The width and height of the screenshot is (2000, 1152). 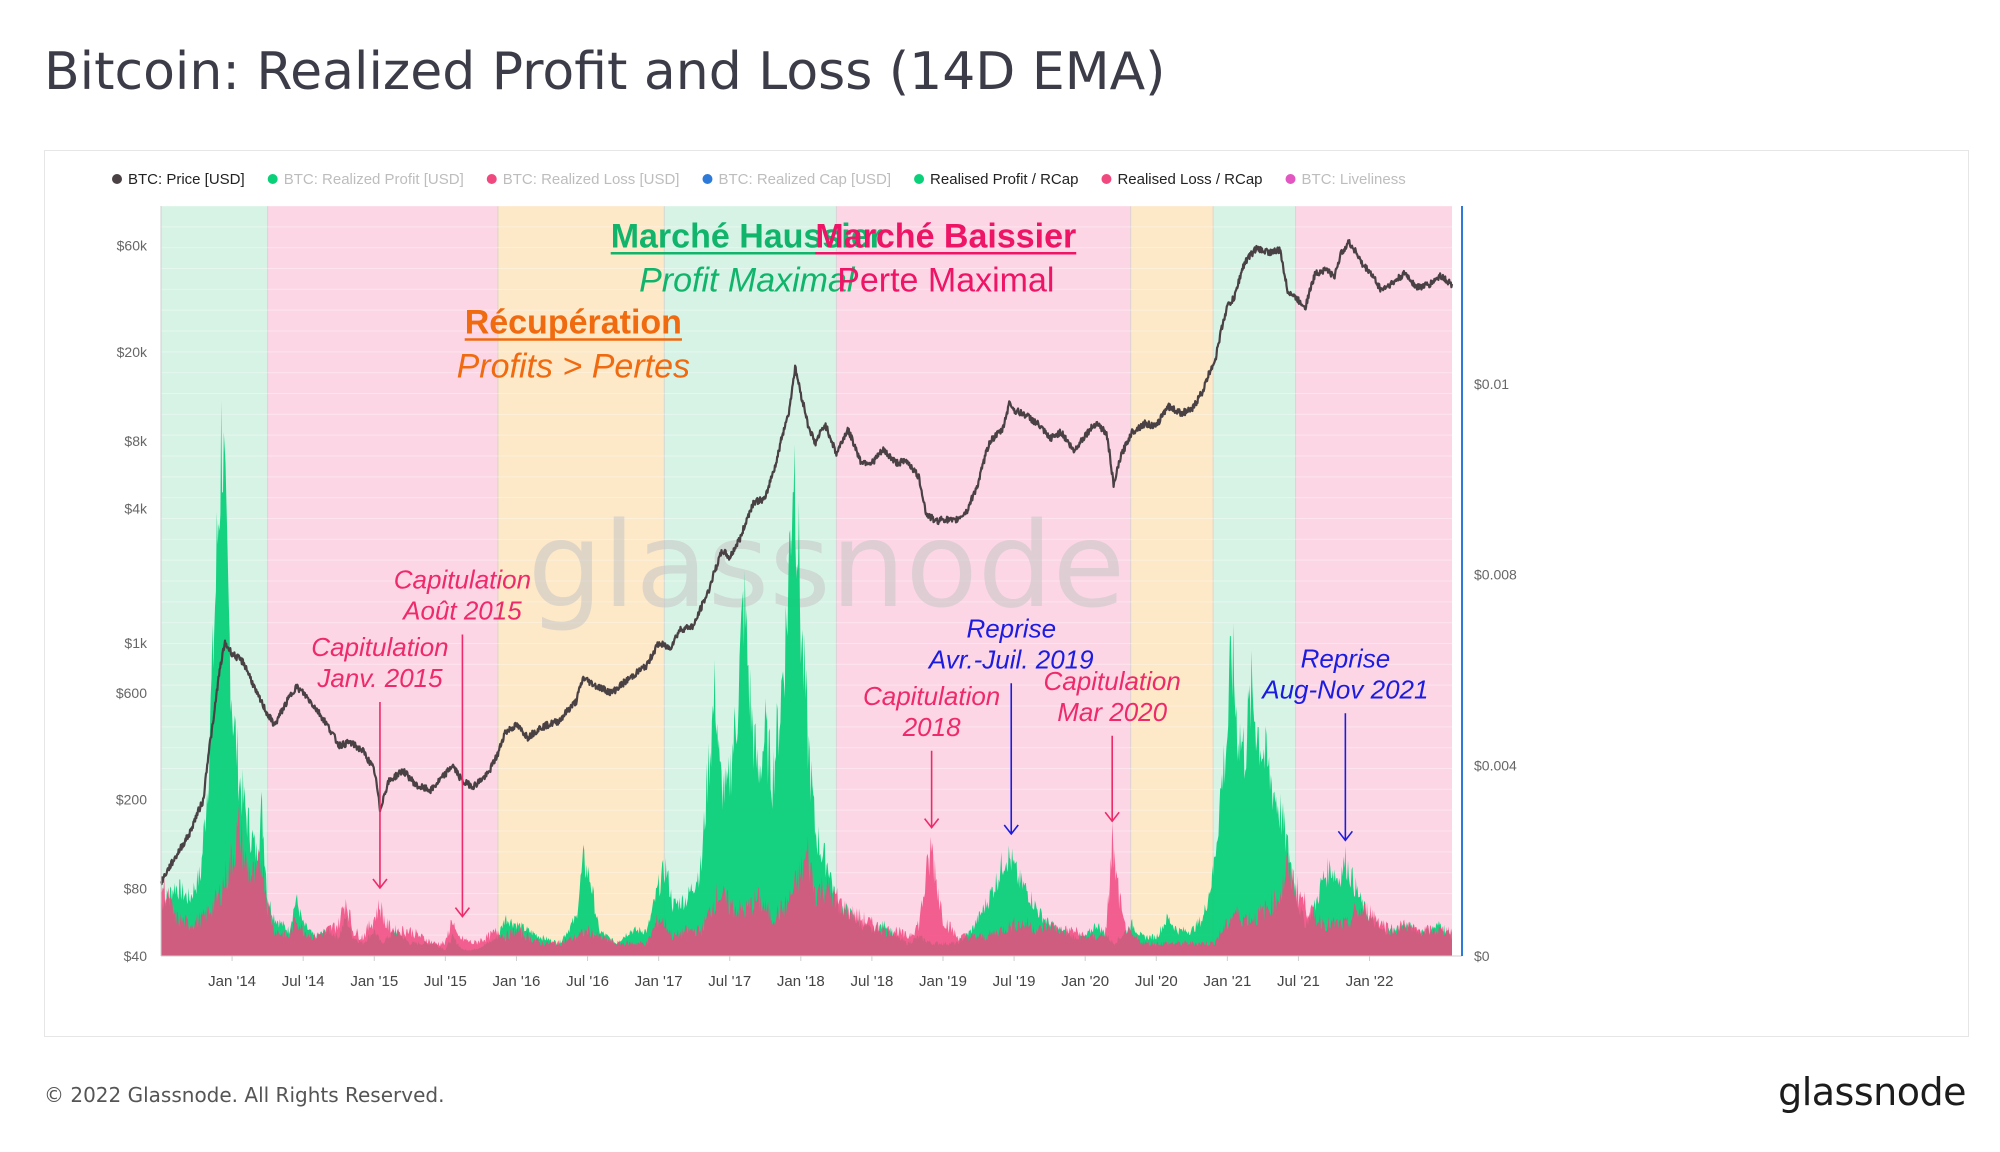 What do you see at coordinates (131, 800) in the screenshot?
I see `left-tick-label: $200` at bounding box center [131, 800].